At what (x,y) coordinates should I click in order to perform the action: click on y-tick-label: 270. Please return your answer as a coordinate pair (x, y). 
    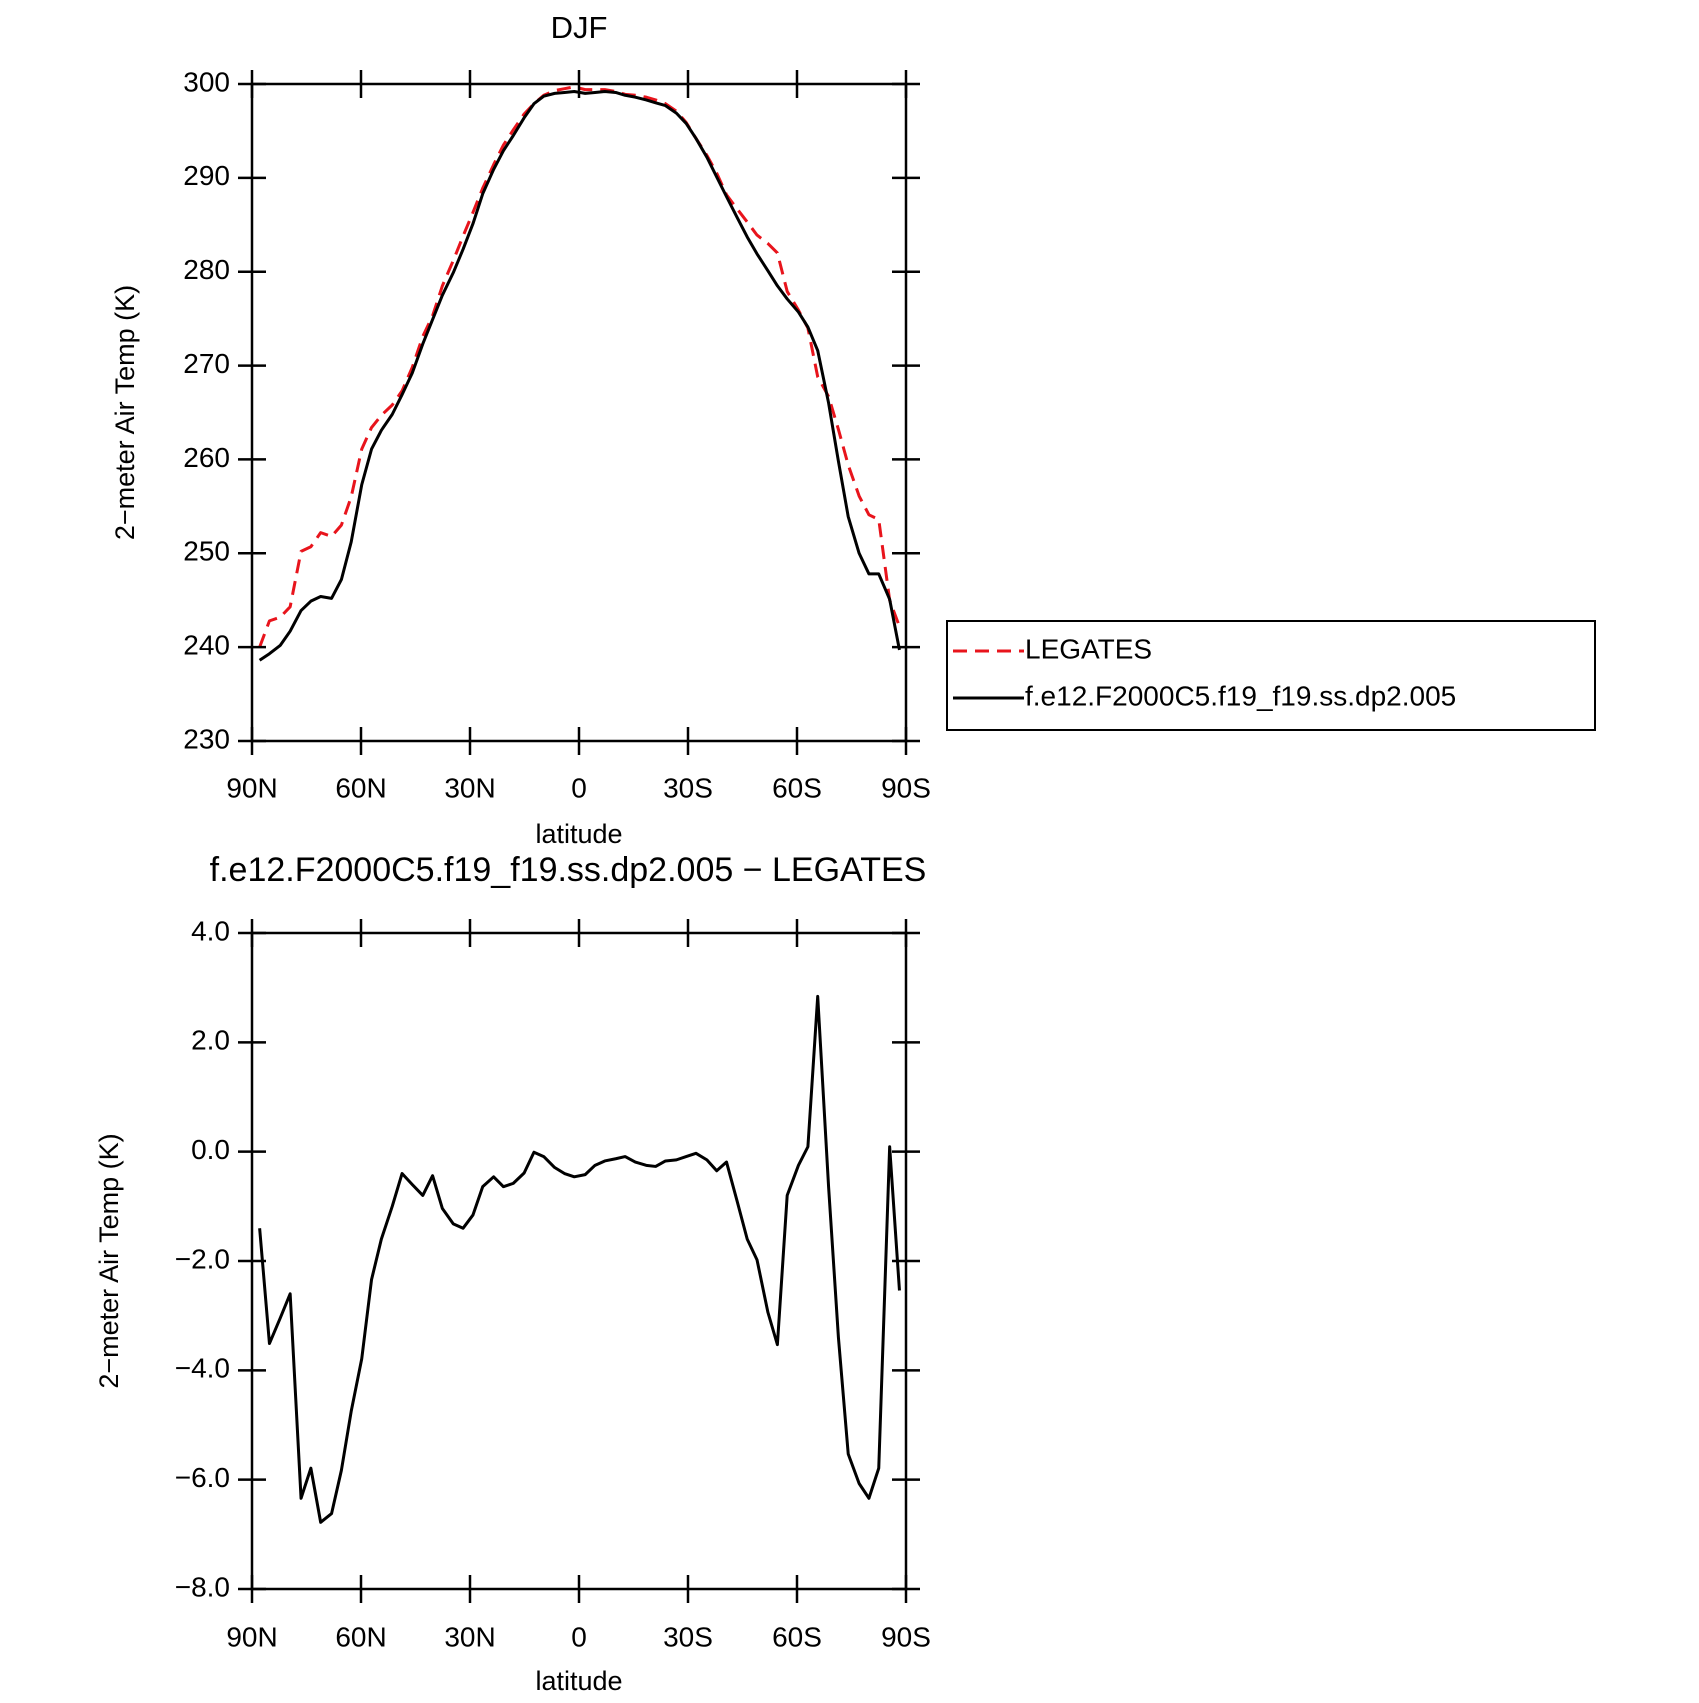
    Looking at the image, I should click on (206, 363).